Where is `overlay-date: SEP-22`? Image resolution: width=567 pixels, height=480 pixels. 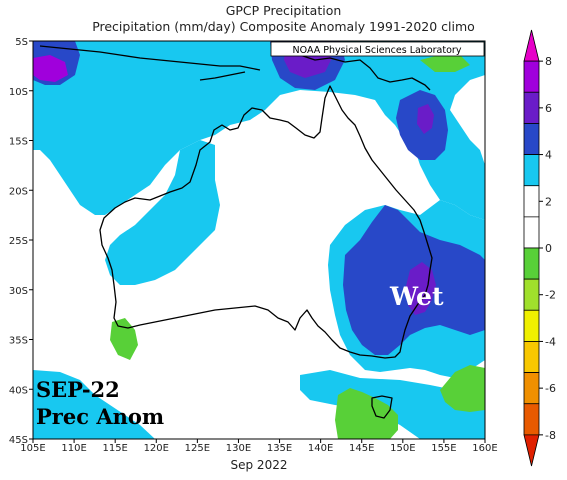 overlay-date: SEP-22 is located at coordinates (78, 389).